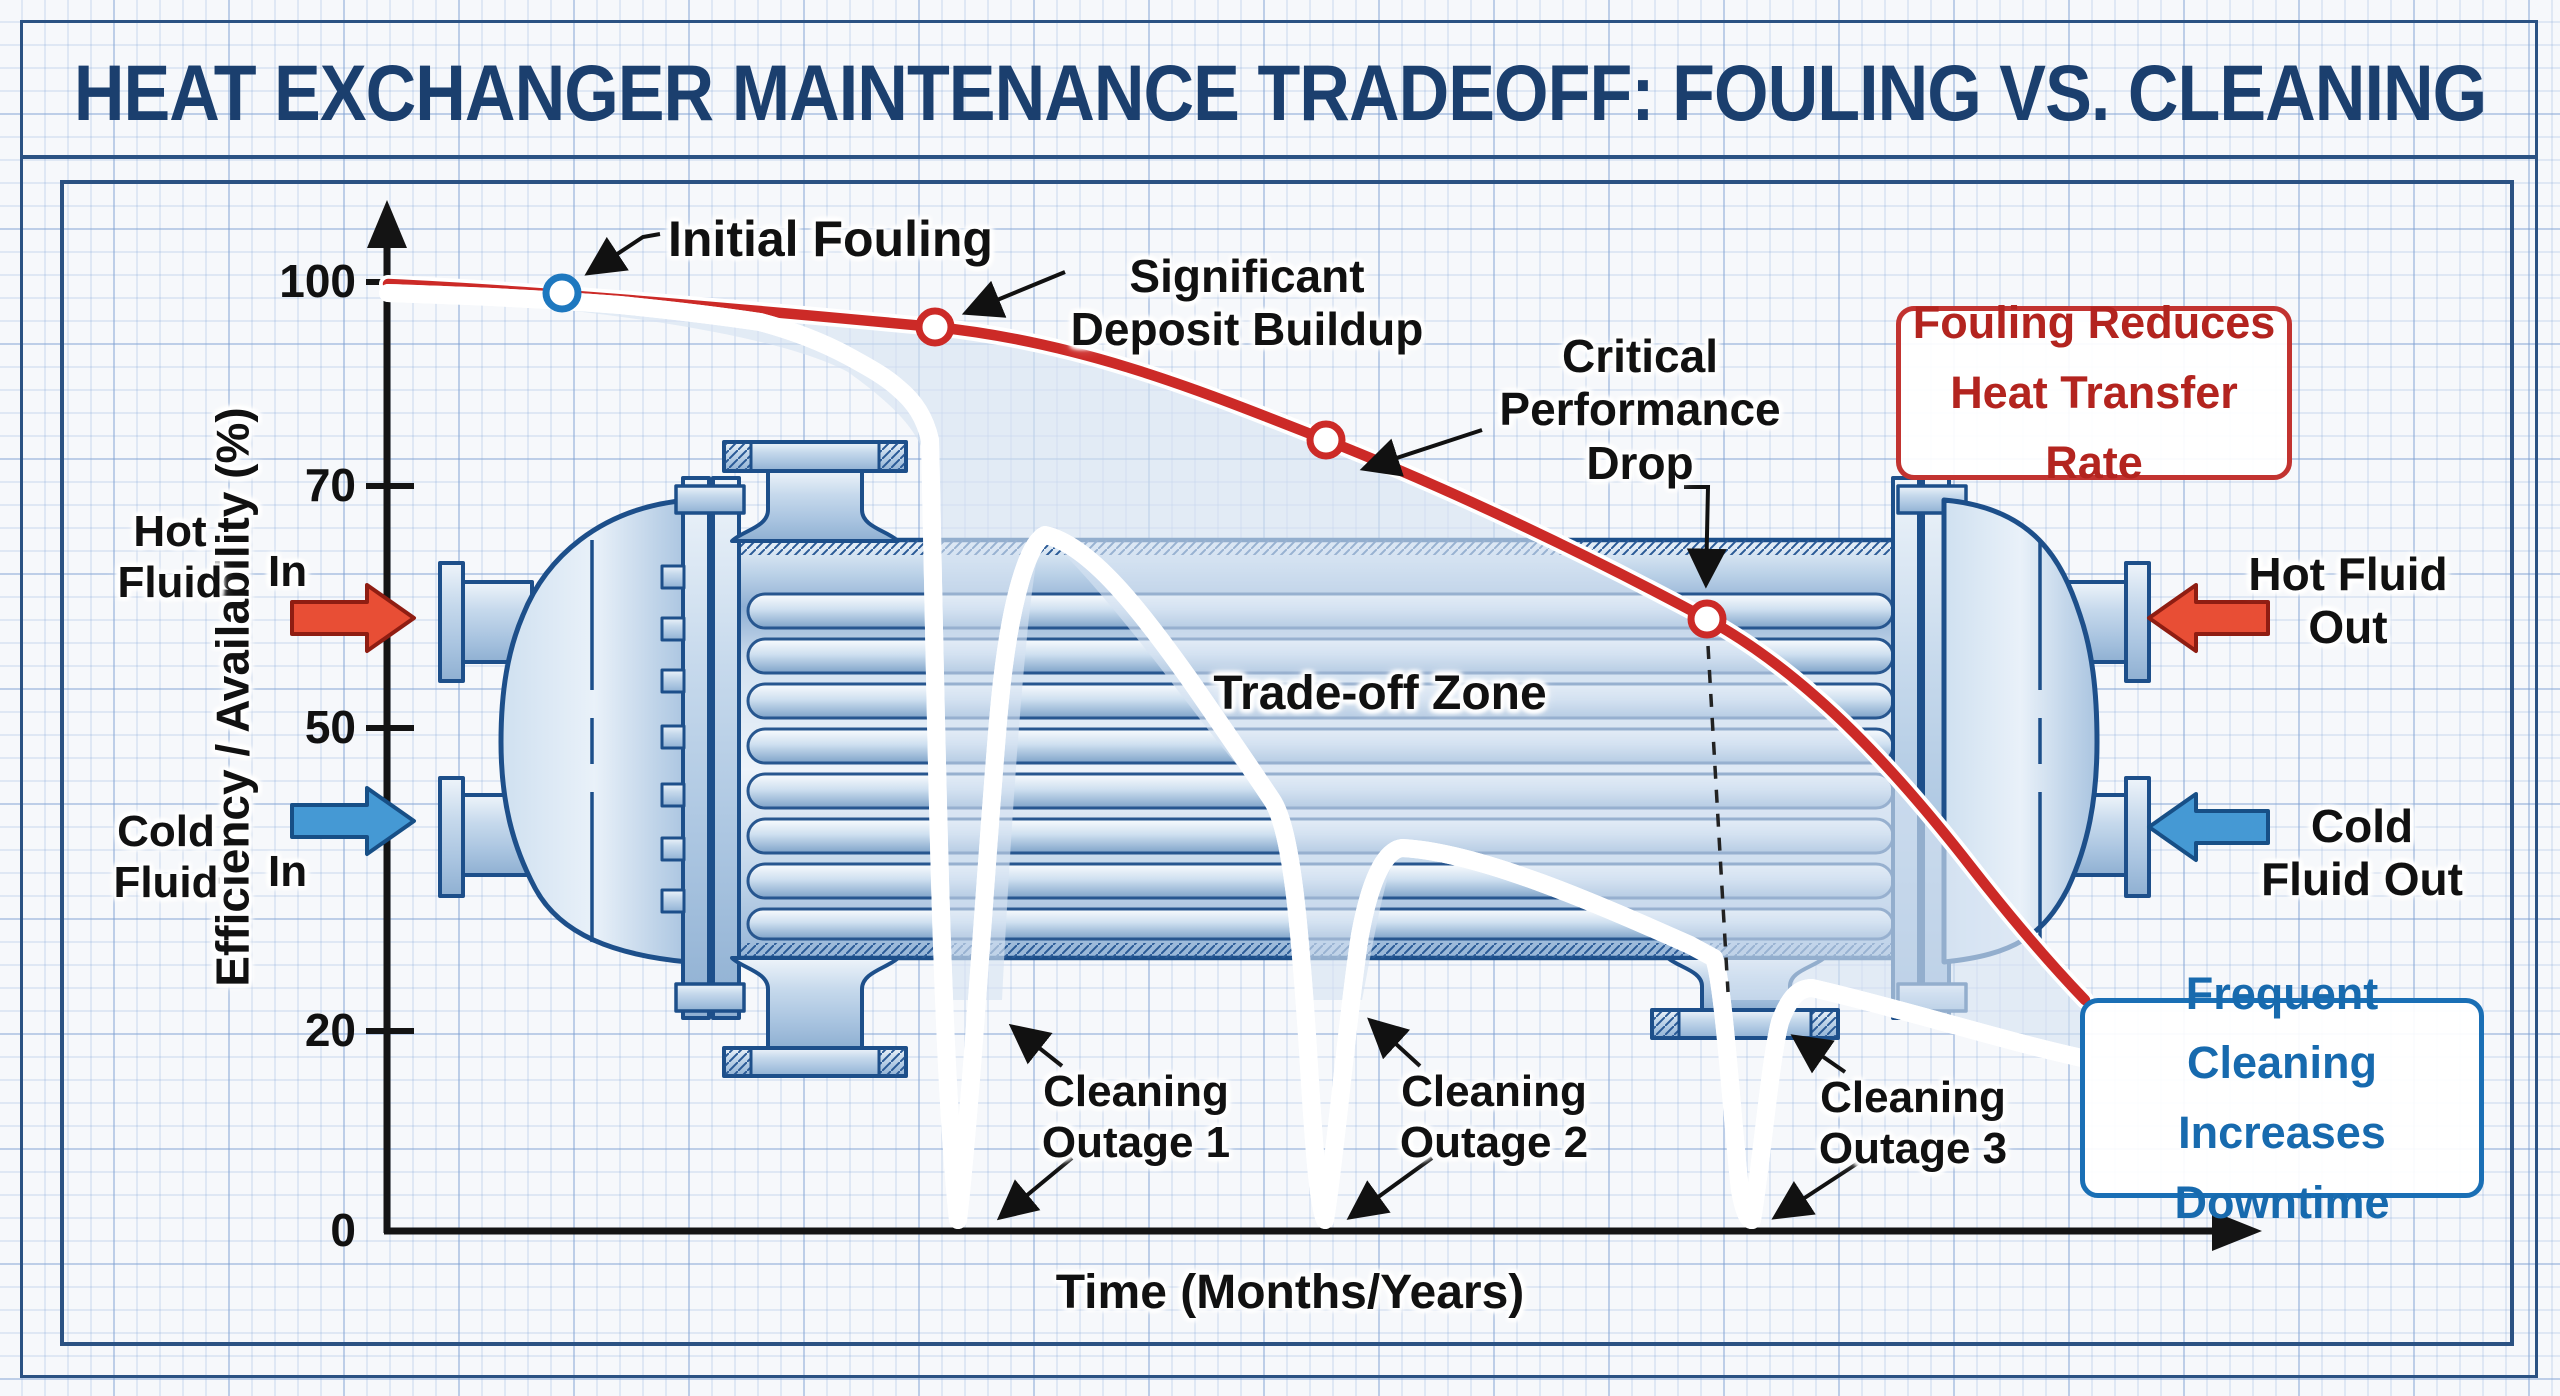 Image resolution: width=2560 pixels, height=1396 pixels. What do you see at coordinates (815, 1017) in the screenshot?
I see `bottom-left-nozzle` at bounding box center [815, 1017].